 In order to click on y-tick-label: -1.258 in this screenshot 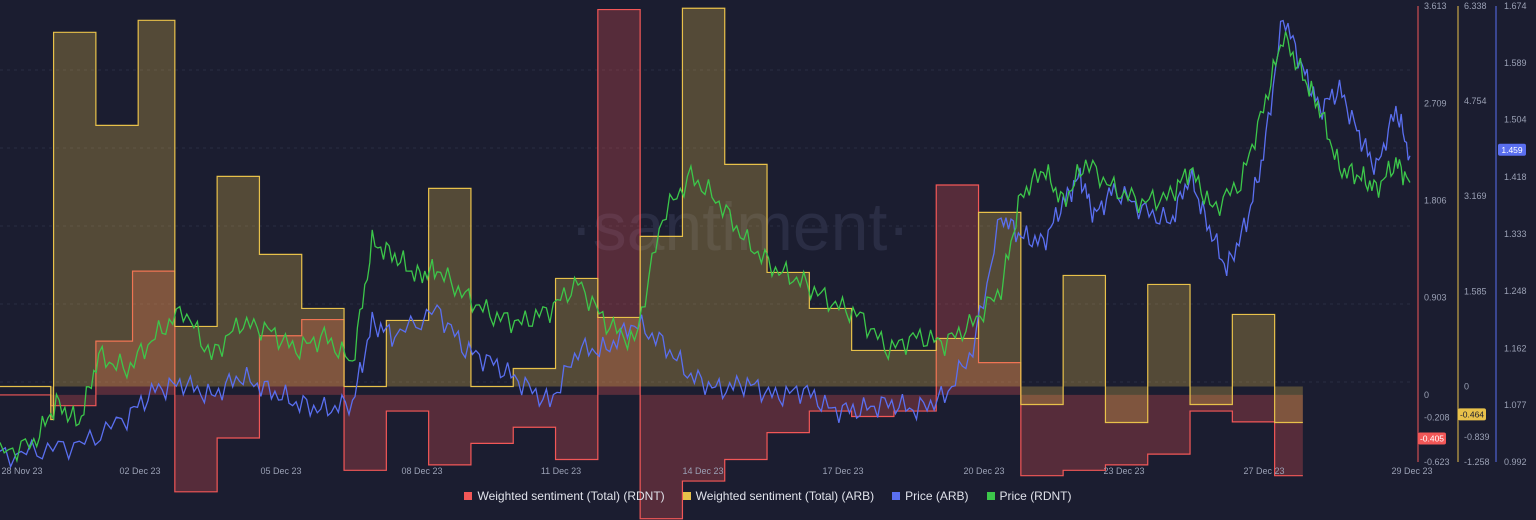, I will do `click(1477, 462)`.